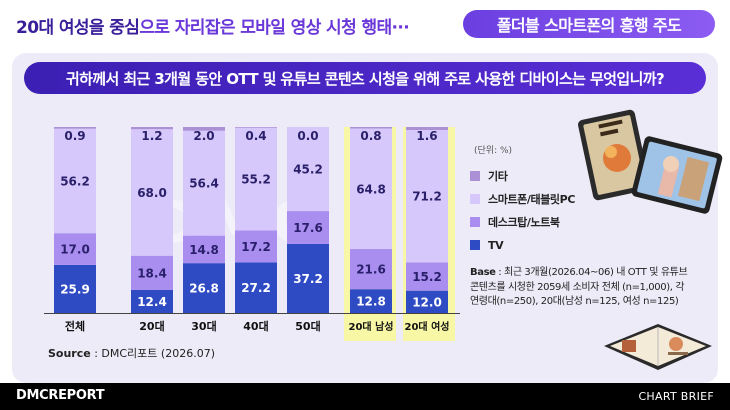 The height and width of the screenshot is (410, 730). What do you see at coordinates (522, 245) in the screenshot?
I see `legend-item-tv: TV` at bounding box center [522, 245].